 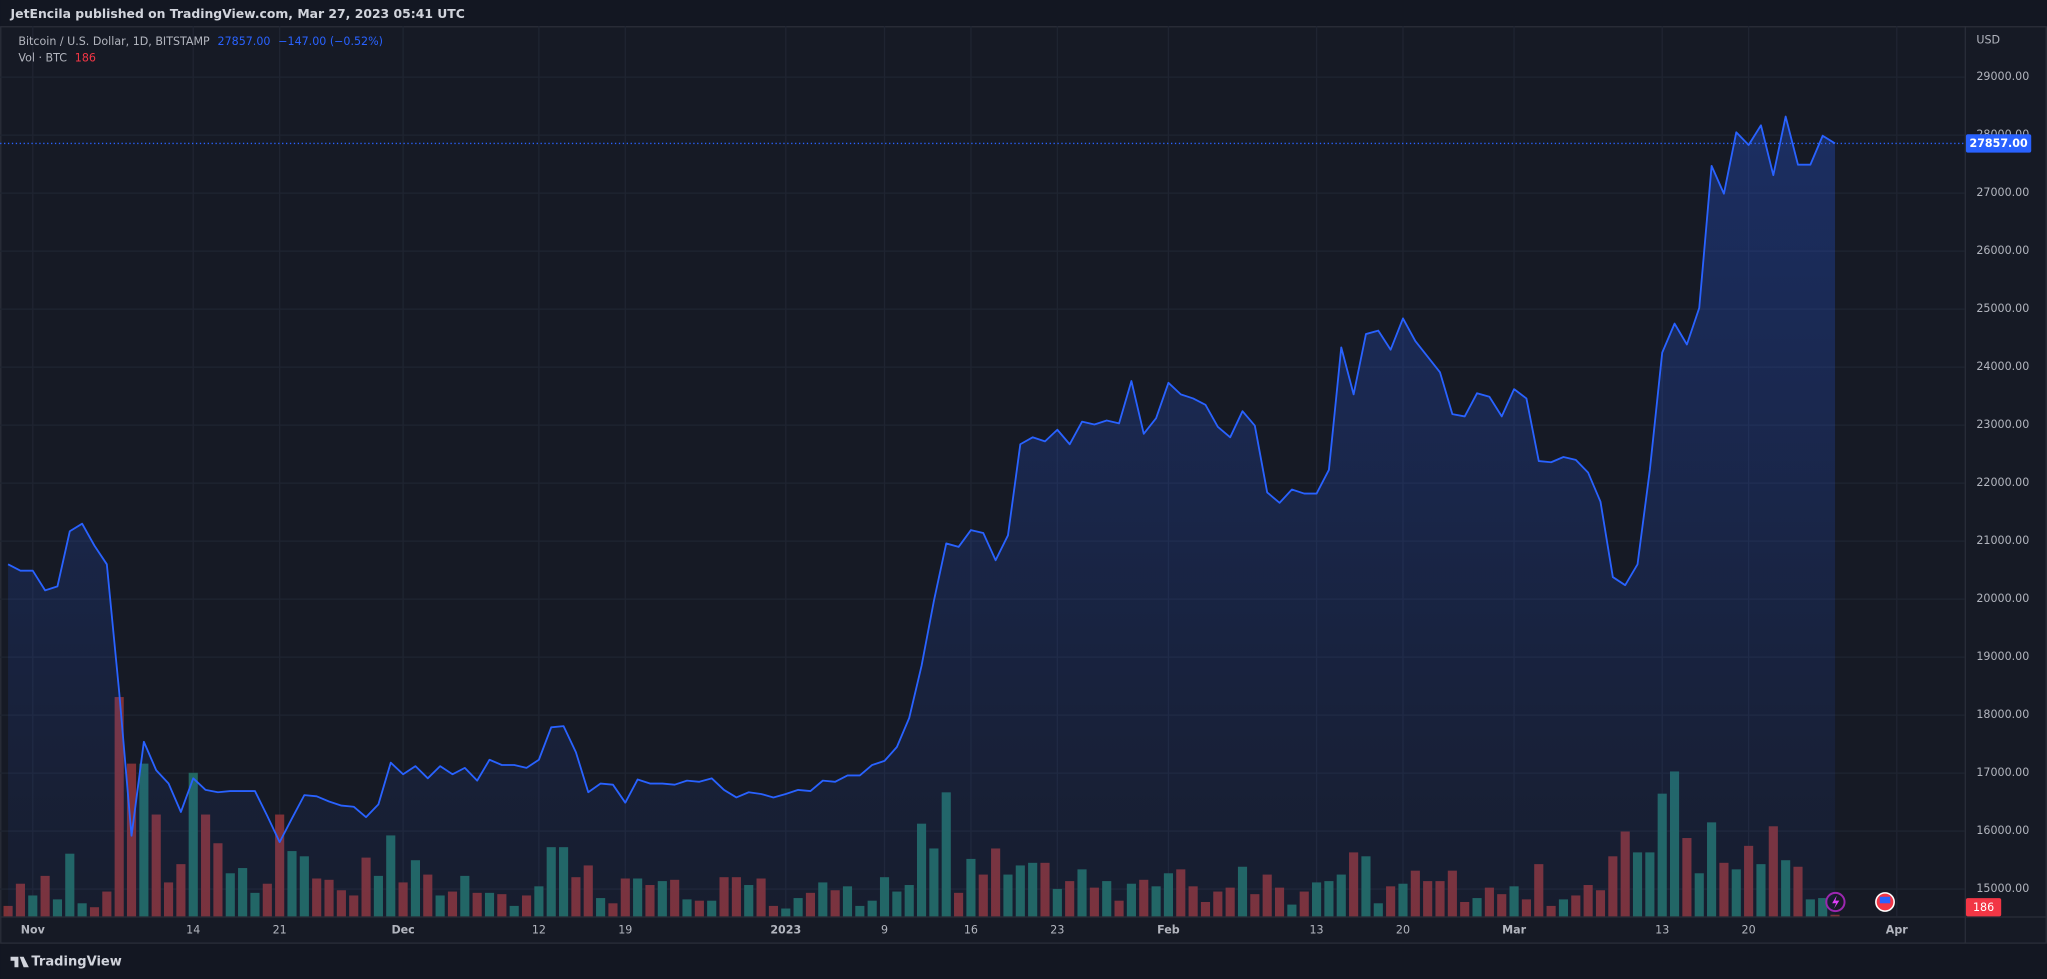 What do you see at coordinates (1988, 39) in the screenshot?
I see `currency-label: USD` at bounding box center [1988, 39].